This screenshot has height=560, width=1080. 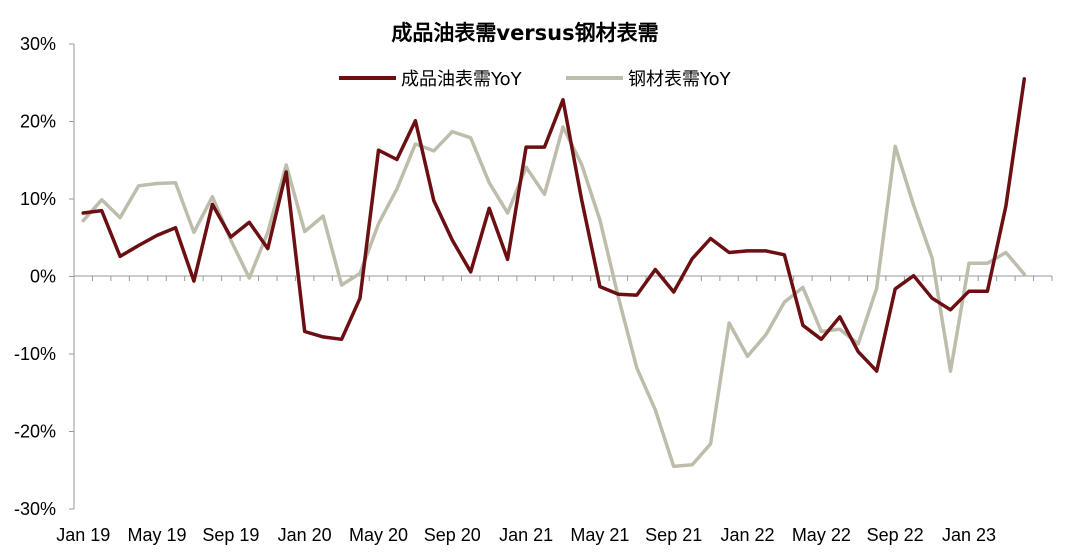 I want to click on x-tick-label: Jan 22, so click(x=748, y=535).